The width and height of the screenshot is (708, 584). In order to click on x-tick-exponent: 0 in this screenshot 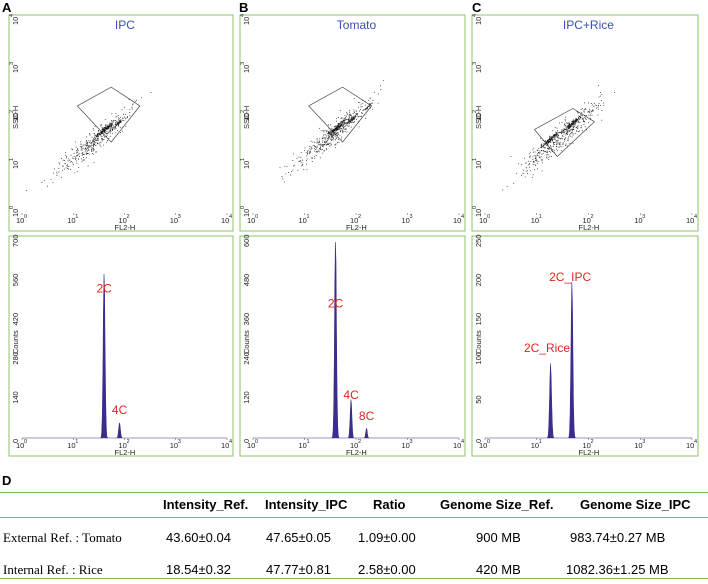, I will do `click(488, 217)`.